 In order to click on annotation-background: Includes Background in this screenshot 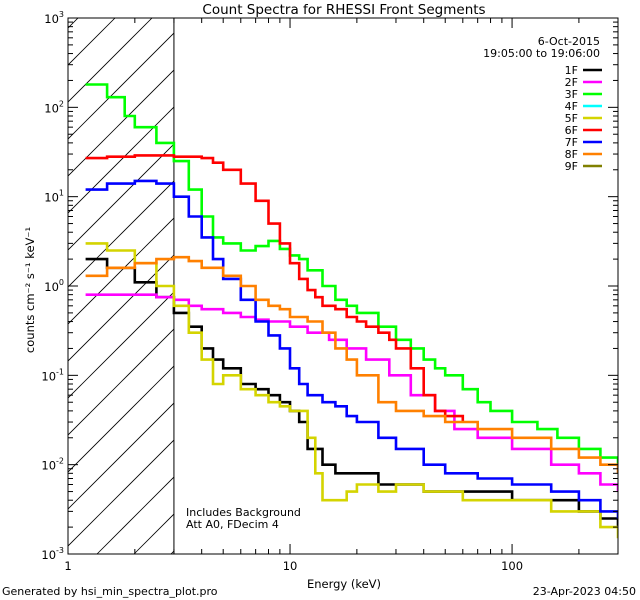, I will do `click(243, 512)`.